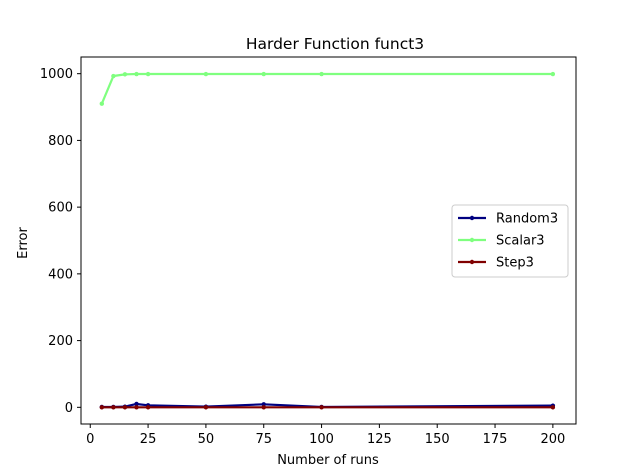 Image resolution: width=640 pixels, height=476 pixels. What do you see at coordinates (335, 44) in the screenshot?
I see `chart-title: Harder Function funct3` at bounding box center [335, 44].